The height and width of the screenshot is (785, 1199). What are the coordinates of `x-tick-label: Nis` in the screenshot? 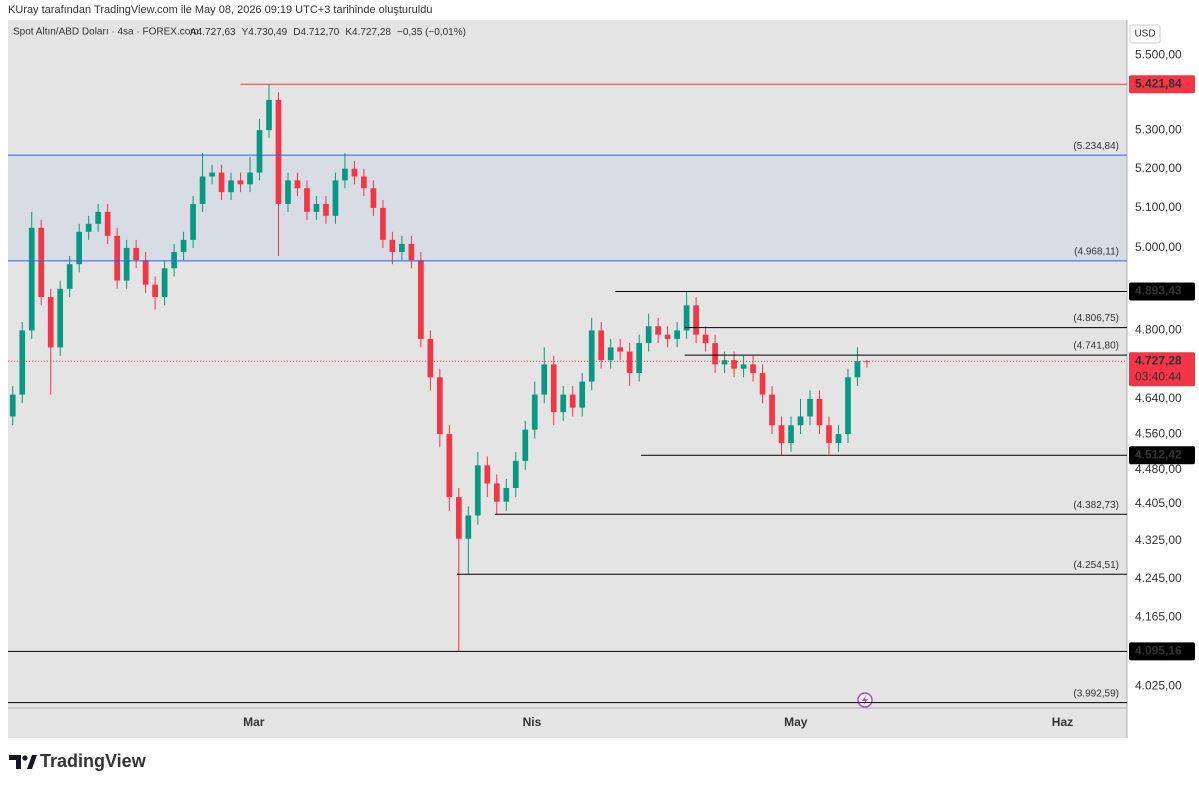 It's located at (532, 722).